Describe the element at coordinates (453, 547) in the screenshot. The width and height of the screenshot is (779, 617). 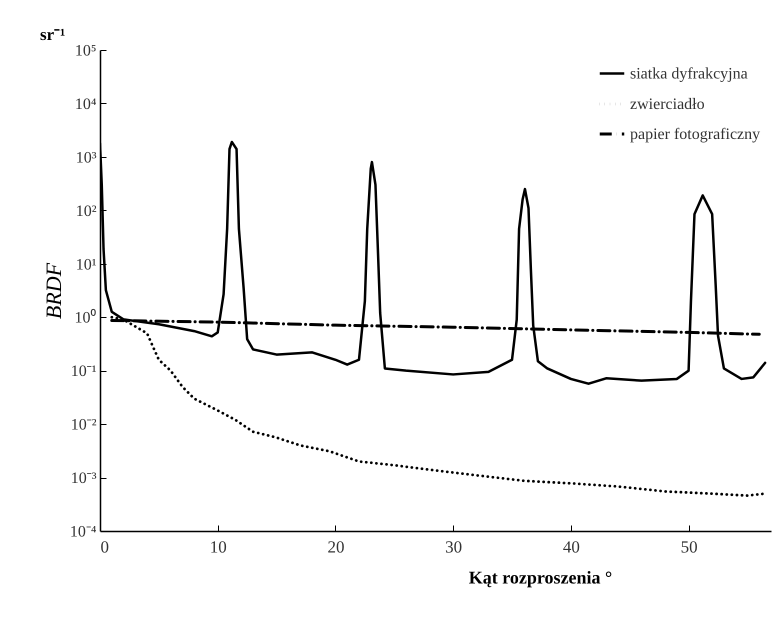
I see `x-tick-label: 30` at that location.